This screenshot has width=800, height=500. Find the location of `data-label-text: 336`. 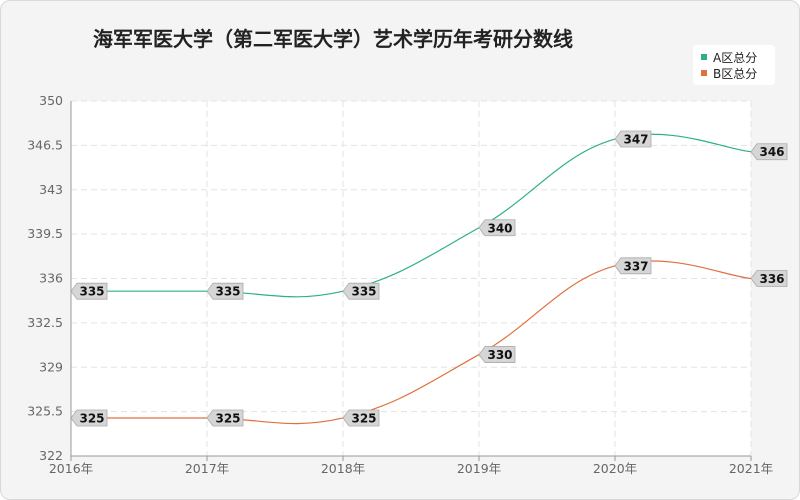

data-label-text: 336 is located at coordinates (771, 279).